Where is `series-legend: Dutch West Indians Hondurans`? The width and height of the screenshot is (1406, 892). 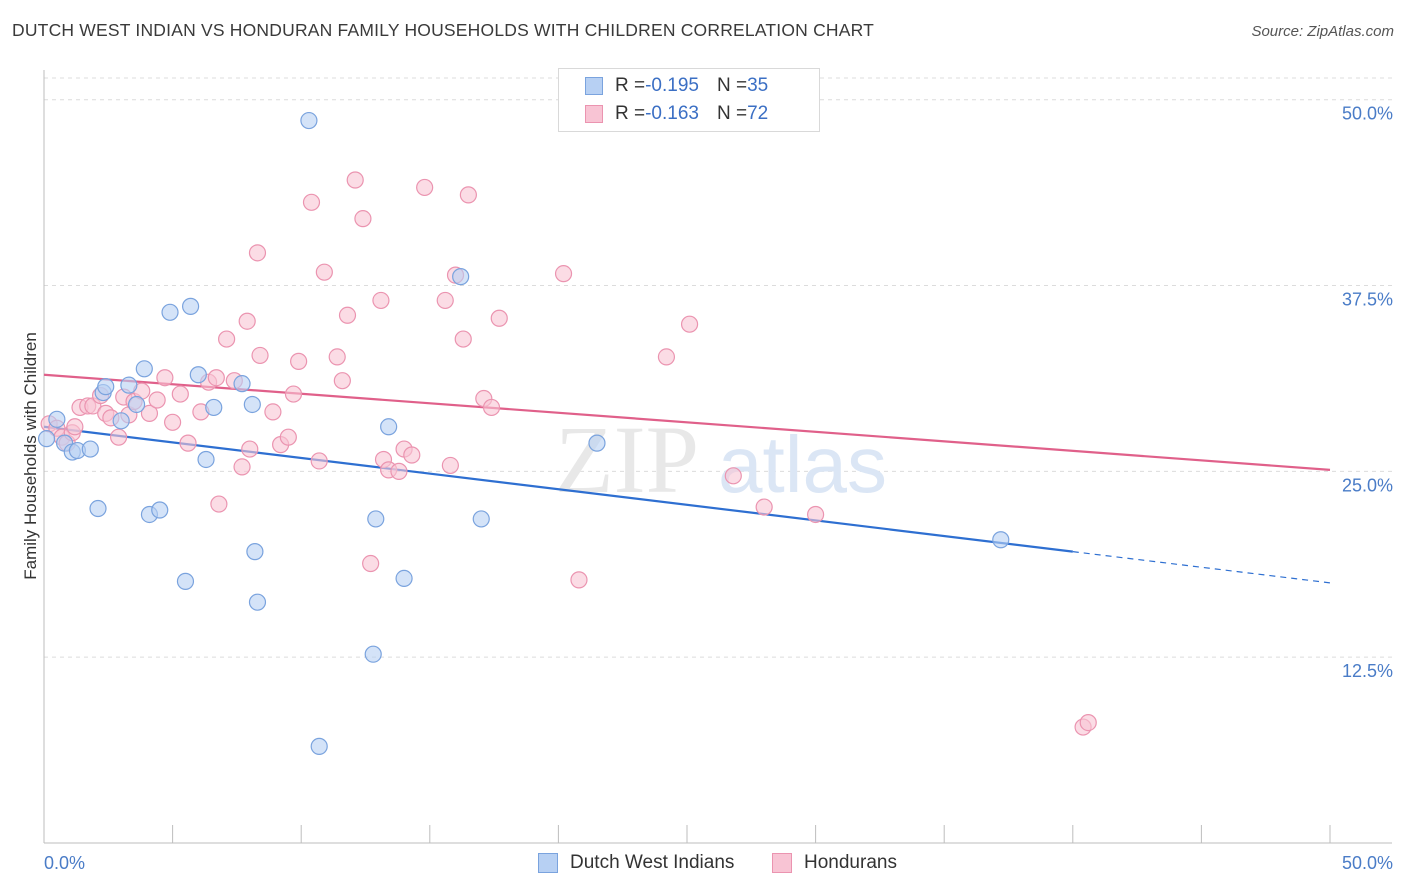 series-legend: Dutch West Indians Hondurans is located at coordinates (703, 865).